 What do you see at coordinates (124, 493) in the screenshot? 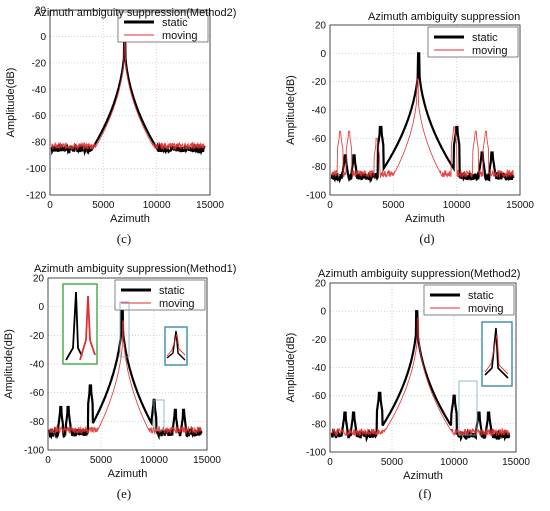
I see `panel-caption: (e)` at bounding box center [124, 493].